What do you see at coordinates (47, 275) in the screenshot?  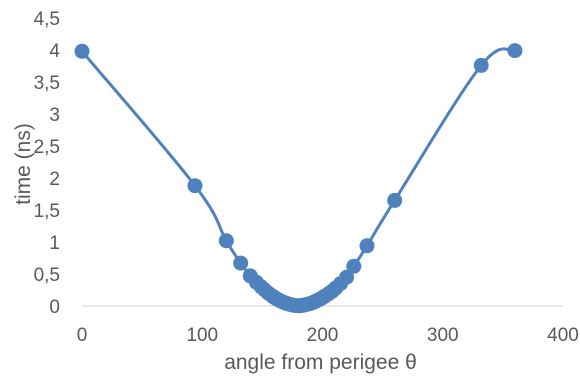 I see `y-tick-label: 0,5` at bounding box center [47, 275].